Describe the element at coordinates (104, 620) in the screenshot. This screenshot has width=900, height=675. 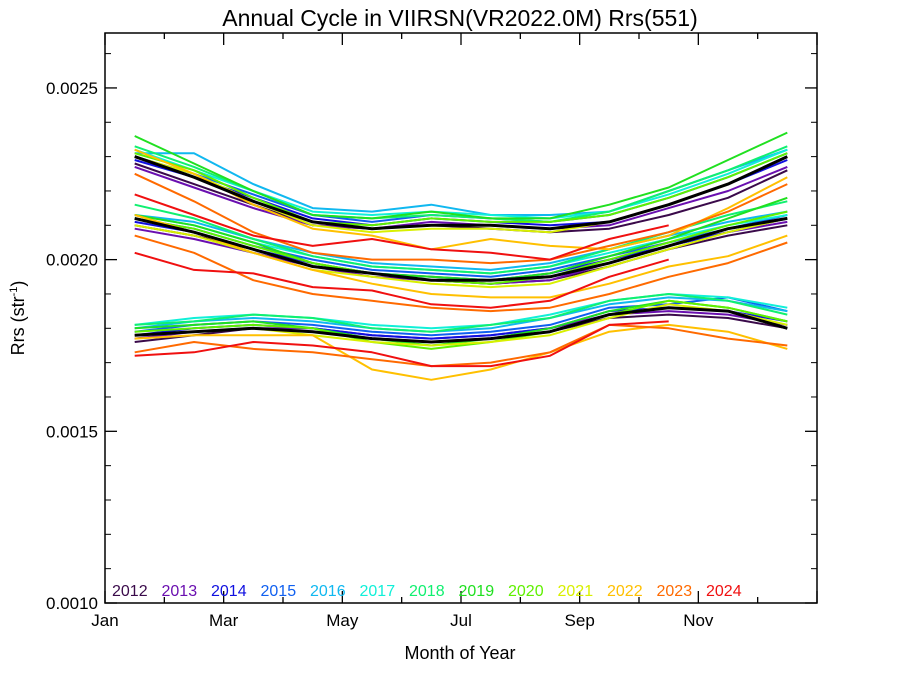
I see `x-tick-label: Jan` at that location.